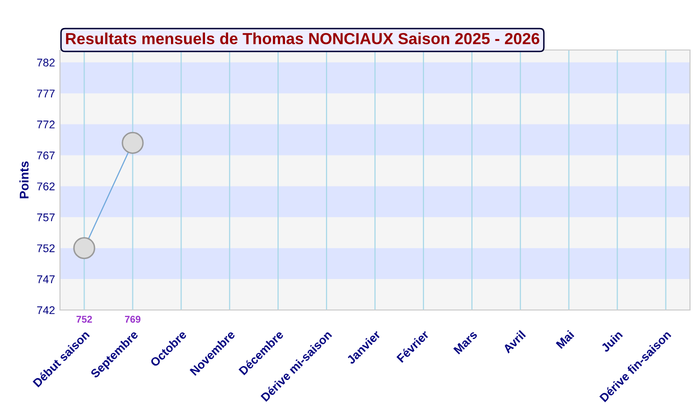 Image resolution: width=700 pixels, height=420 pixels. I want to click on y-tick-label: 757, so click(46, 218).